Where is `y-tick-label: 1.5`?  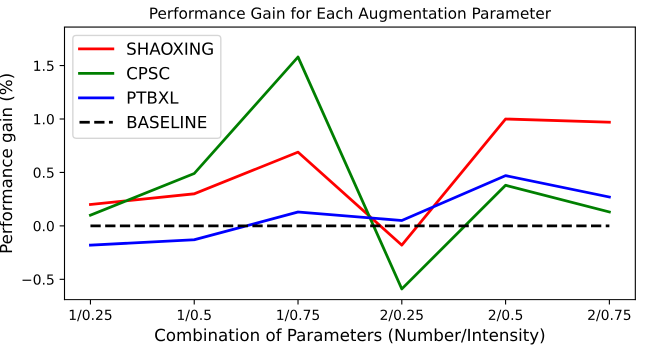 y-tick-label: 1.5 is located at coordinates (44, 66).